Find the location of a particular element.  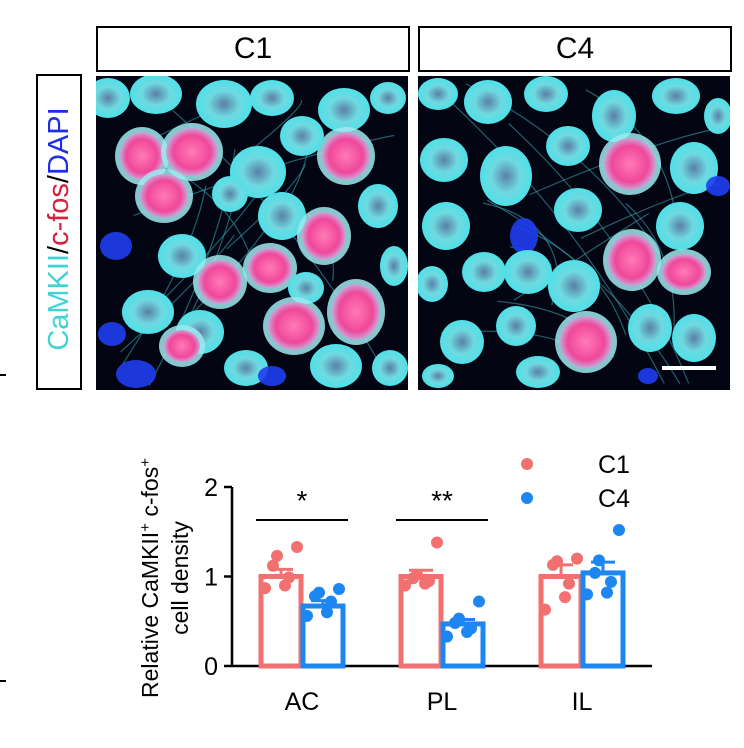

panel-header-c4: C4 is located at coordinates (575, 49).